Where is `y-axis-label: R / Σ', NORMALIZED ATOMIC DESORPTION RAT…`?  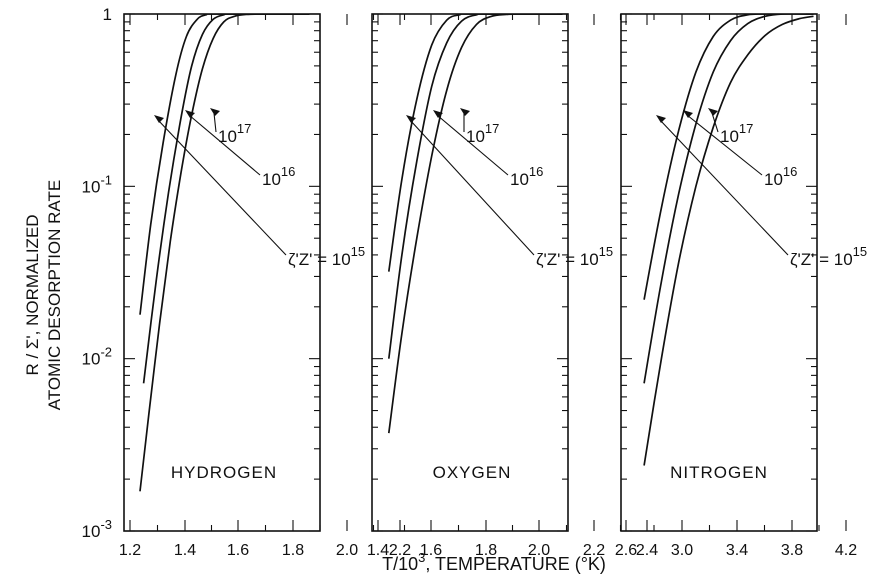
y-axis-label: R / Σ', NORMALIZED ATOMIC DESORPTION RAT… is located at coordinates (43, 295).